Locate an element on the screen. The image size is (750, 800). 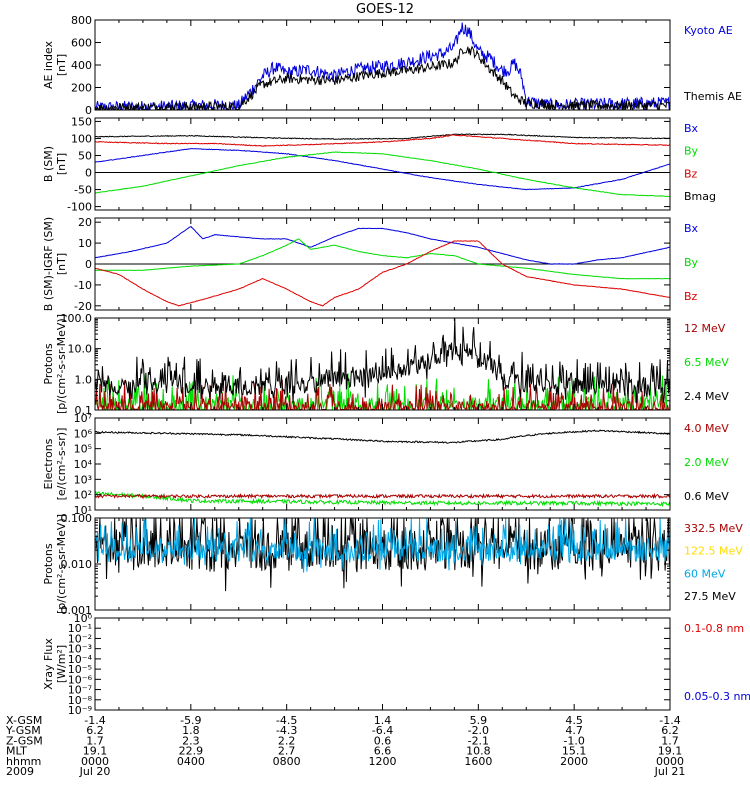
time-axis-value: 2000 is located at coordinates (574, 761).